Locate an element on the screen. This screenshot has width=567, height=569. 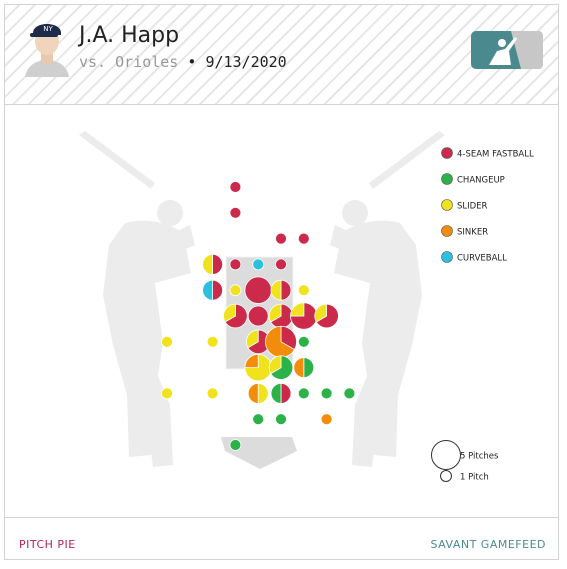
legend-item: SLIDER is located at coordinates (464, 205).